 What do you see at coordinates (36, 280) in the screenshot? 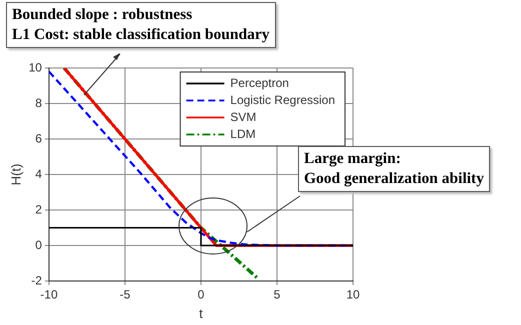
I see `y-tick-label: -2` at bounding box center [36, 280].